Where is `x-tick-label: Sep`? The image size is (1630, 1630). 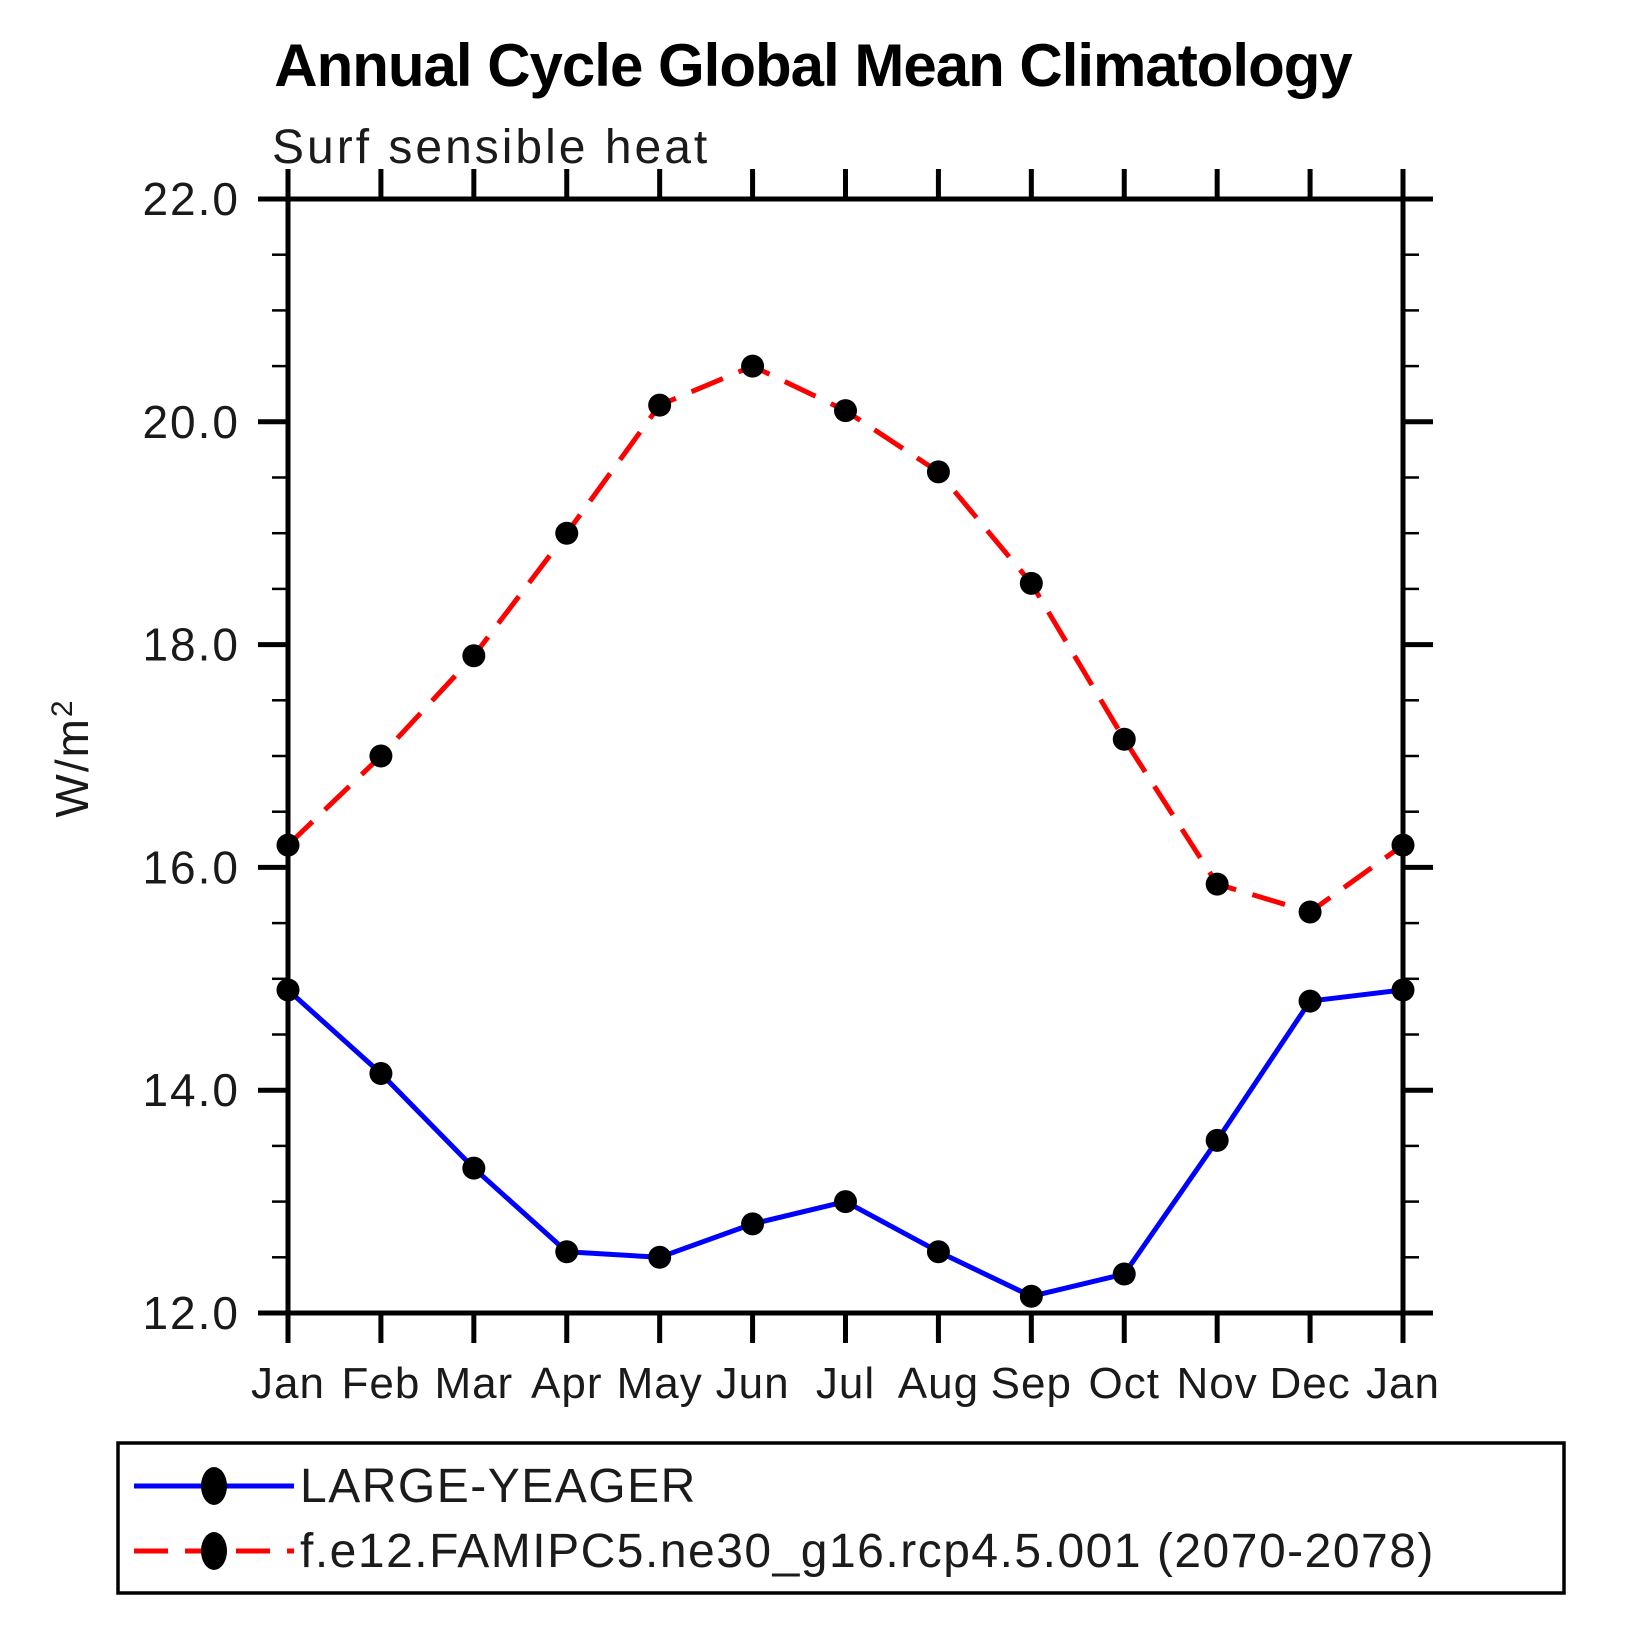
x-tick-label: Sep is located at coordinates (1031, 1383).